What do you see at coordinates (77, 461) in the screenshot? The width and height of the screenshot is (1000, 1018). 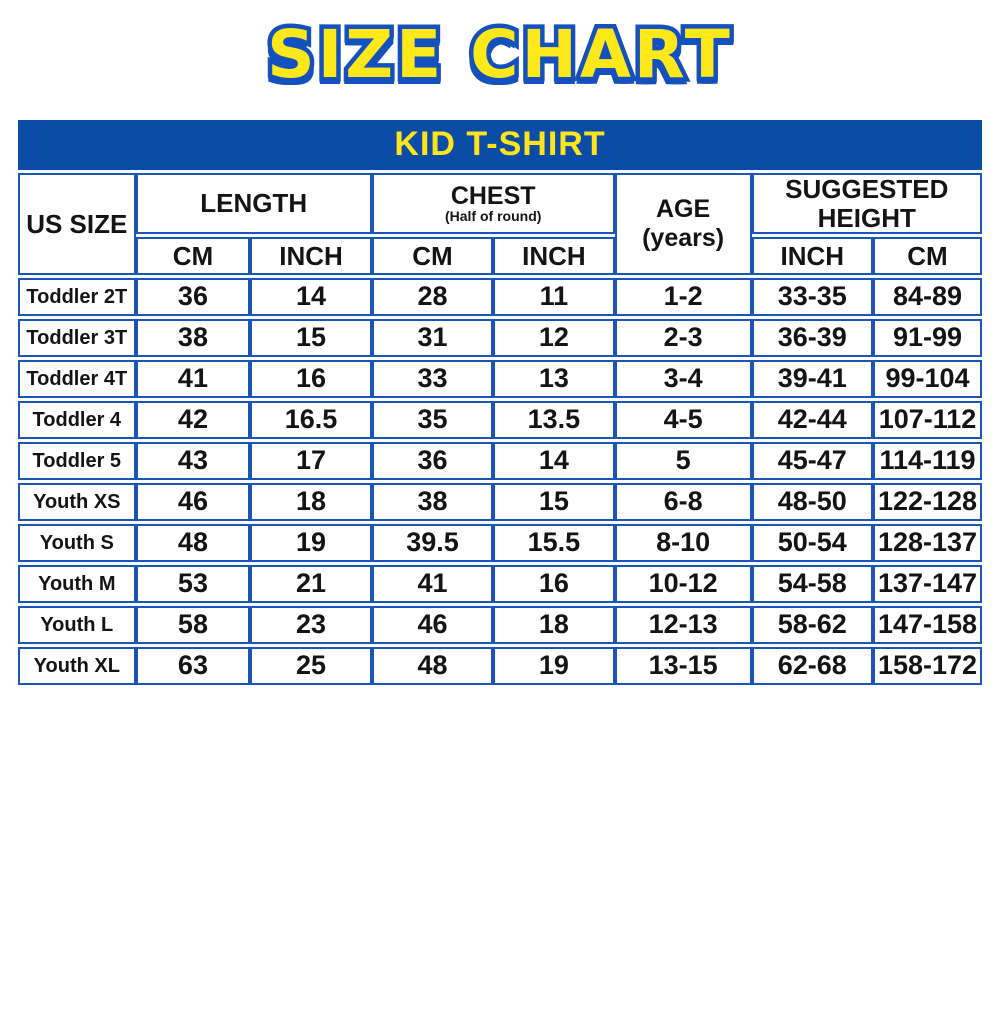 I see `size-label-cell: Toddler 5` at bounding box center [77, 461].